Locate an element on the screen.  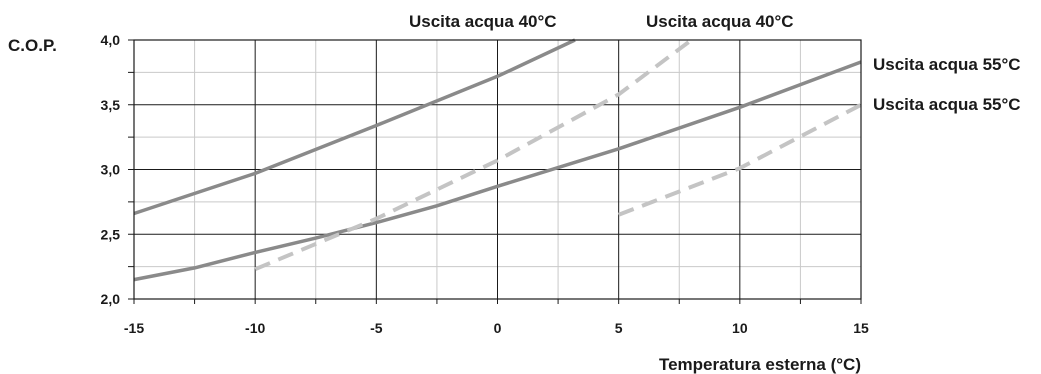
x-tick-label: 5 is located at coordinates (619, 328).